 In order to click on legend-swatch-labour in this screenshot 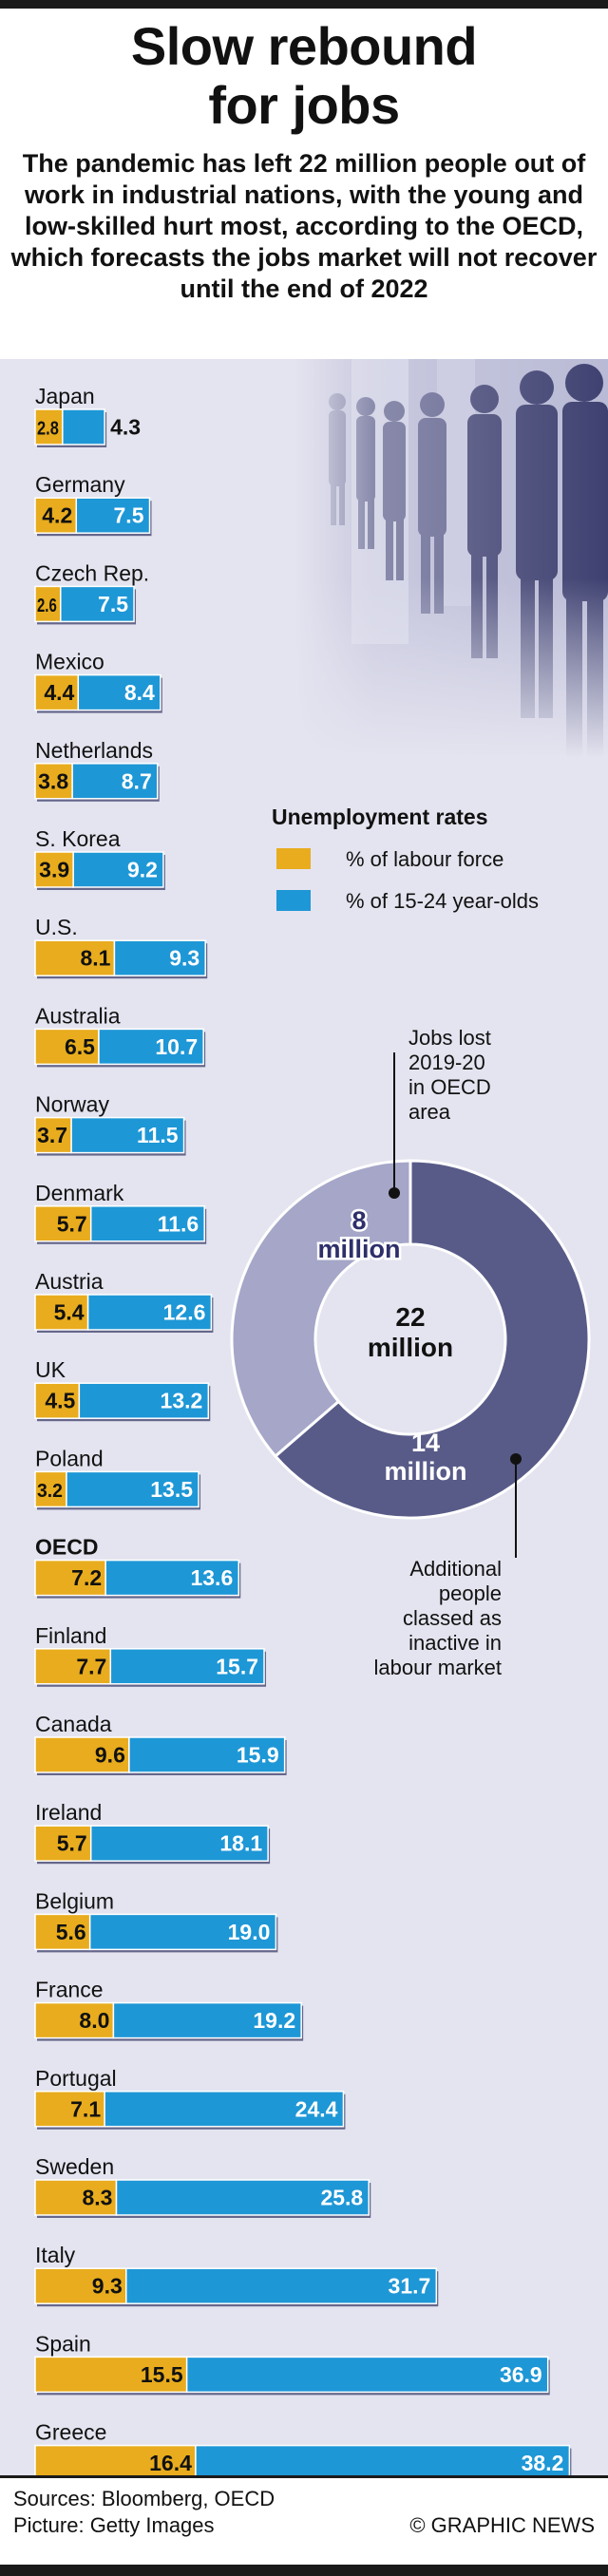, I will do `click(293, 858)`.